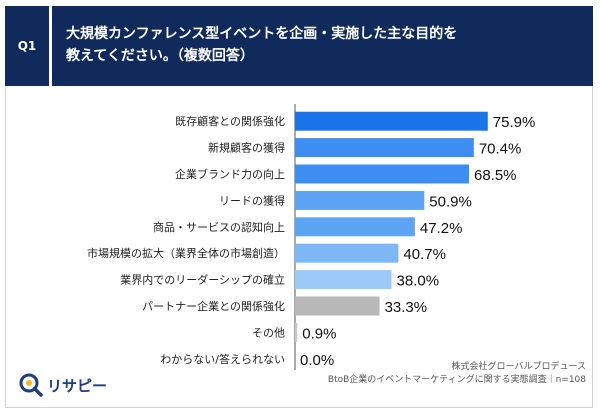  Describe the element at coordinates (495, 175) in the screenshot. I see `value-label: 68.5%` at that location.